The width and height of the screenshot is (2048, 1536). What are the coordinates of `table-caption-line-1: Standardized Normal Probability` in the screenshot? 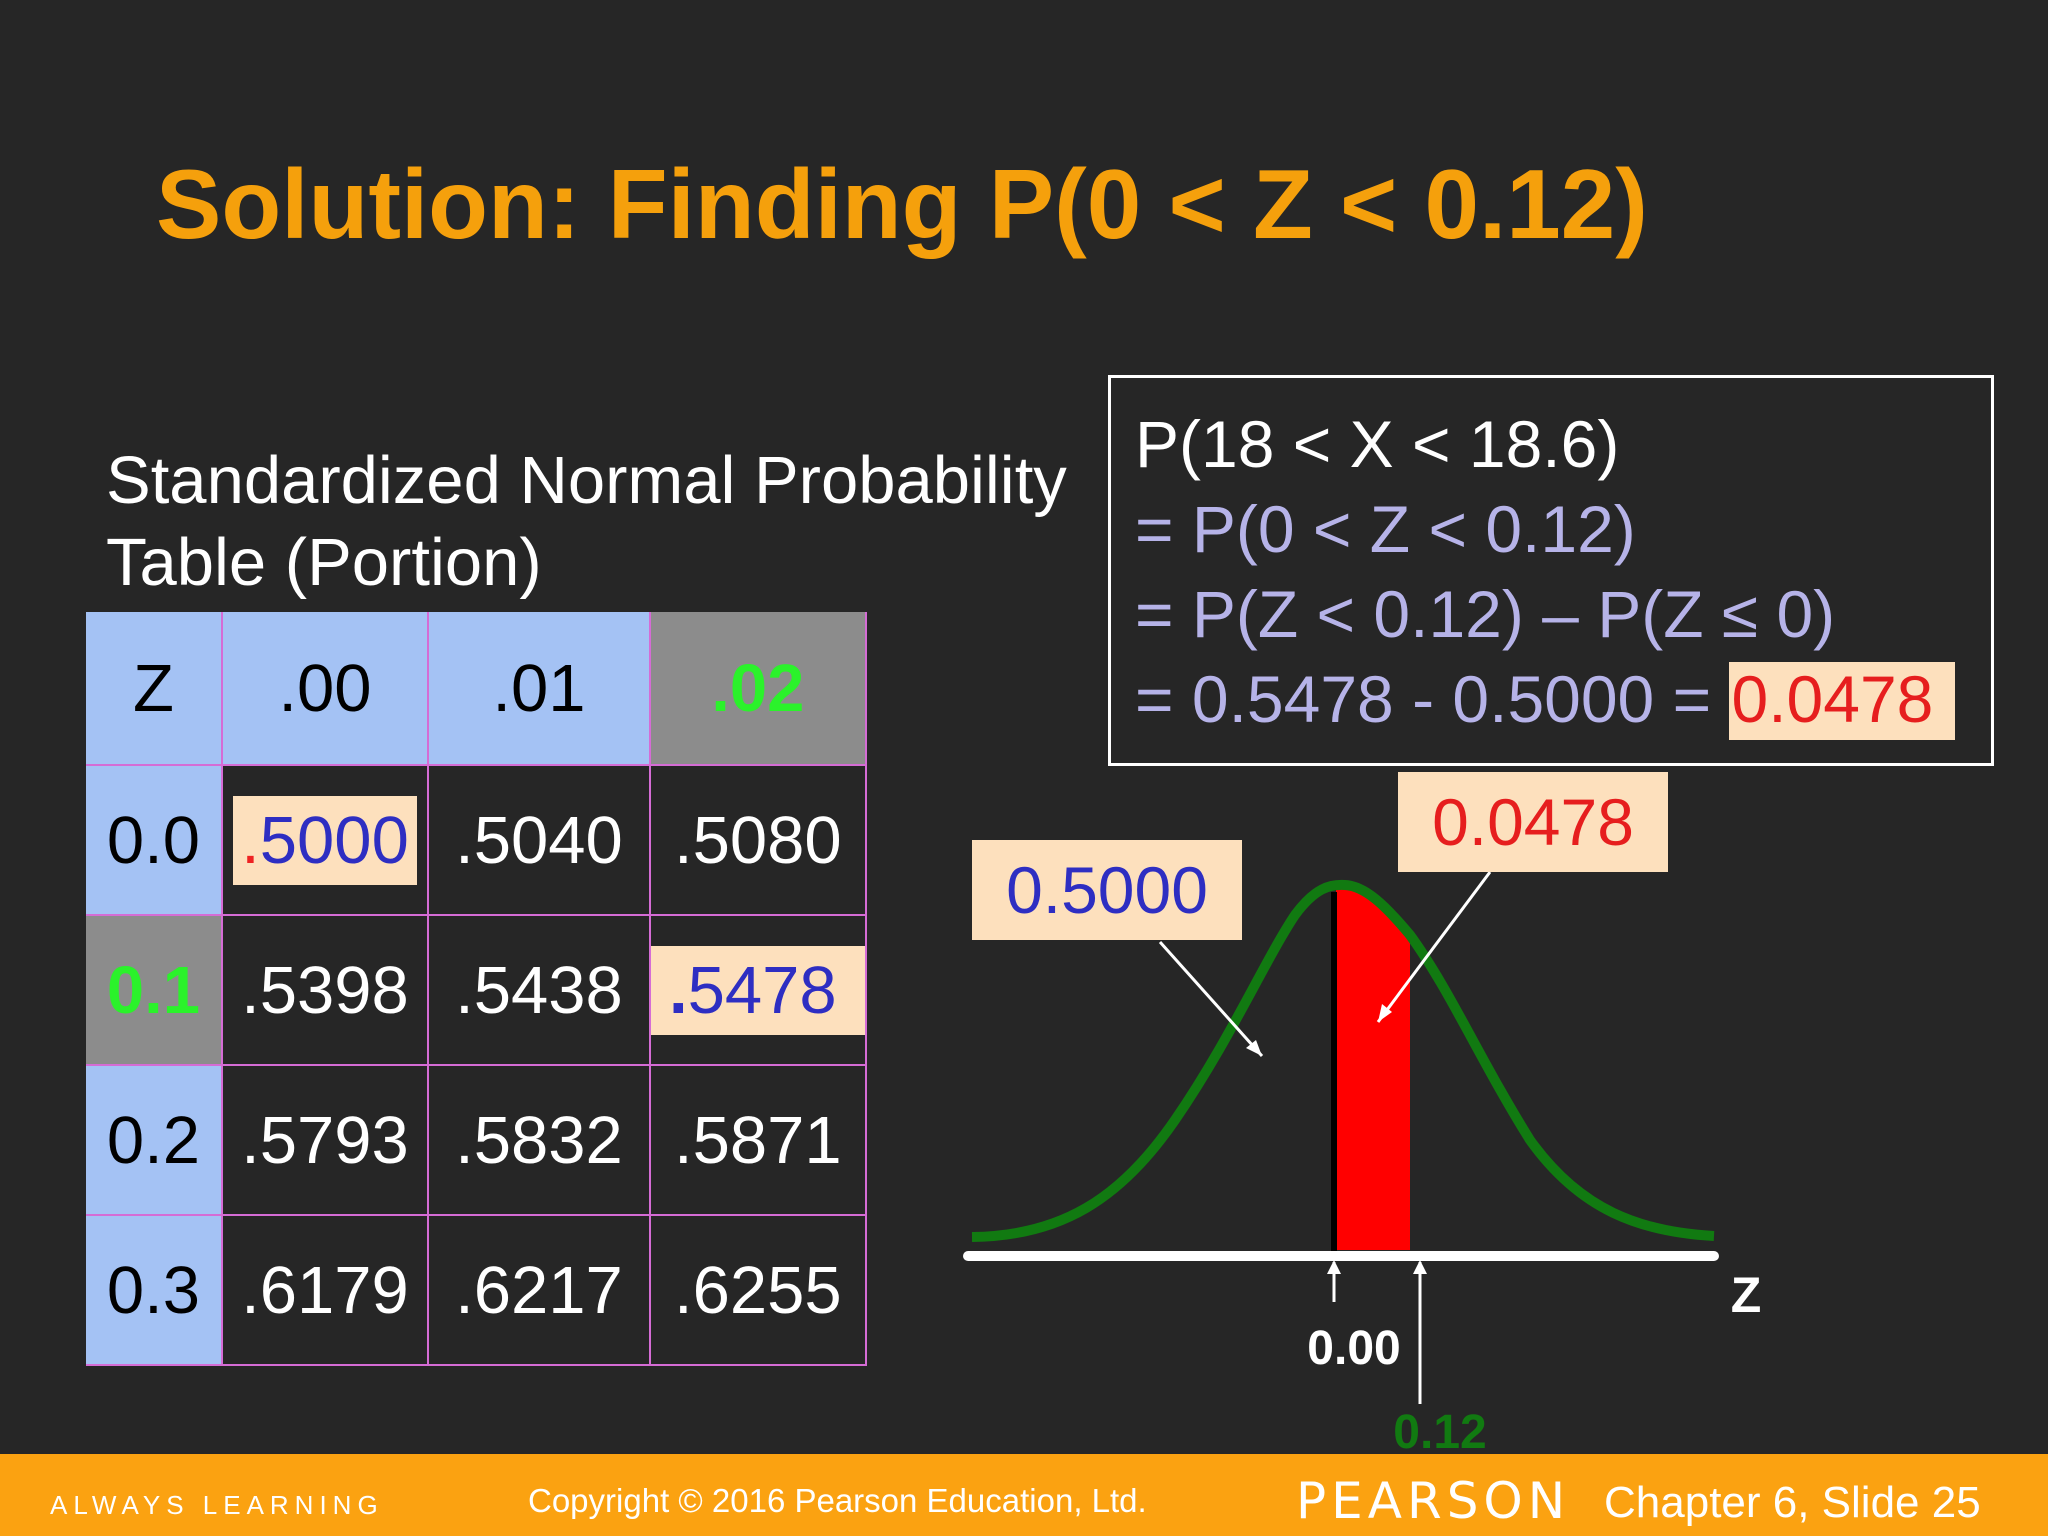 It's located at (586, 480).